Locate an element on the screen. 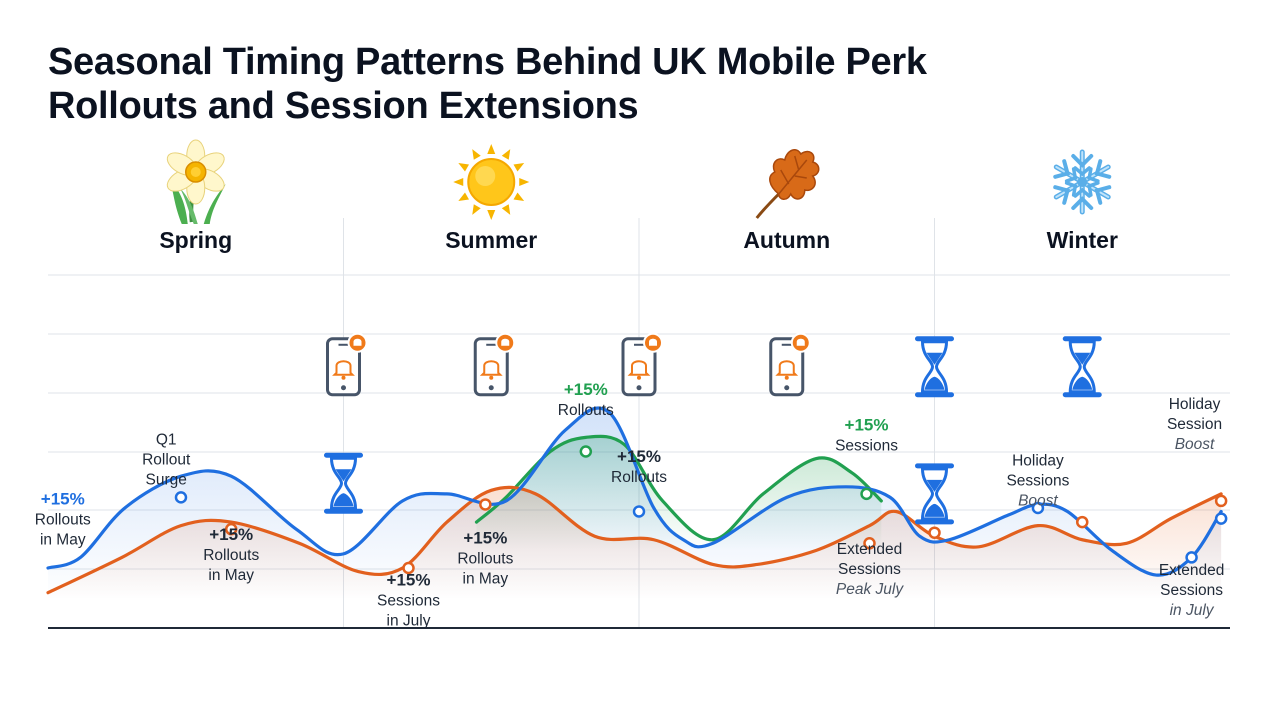 Image resolution: width=1280 pixels, height=720 pixels. annotation: +15% Sessions is located at coordinates (866, 434).